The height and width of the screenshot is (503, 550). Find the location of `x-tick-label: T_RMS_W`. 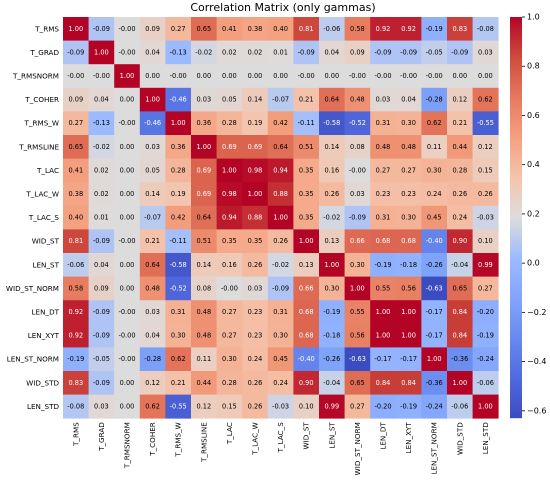

x-tick-label: T_RMS_W is located at coordinates (178, 439).